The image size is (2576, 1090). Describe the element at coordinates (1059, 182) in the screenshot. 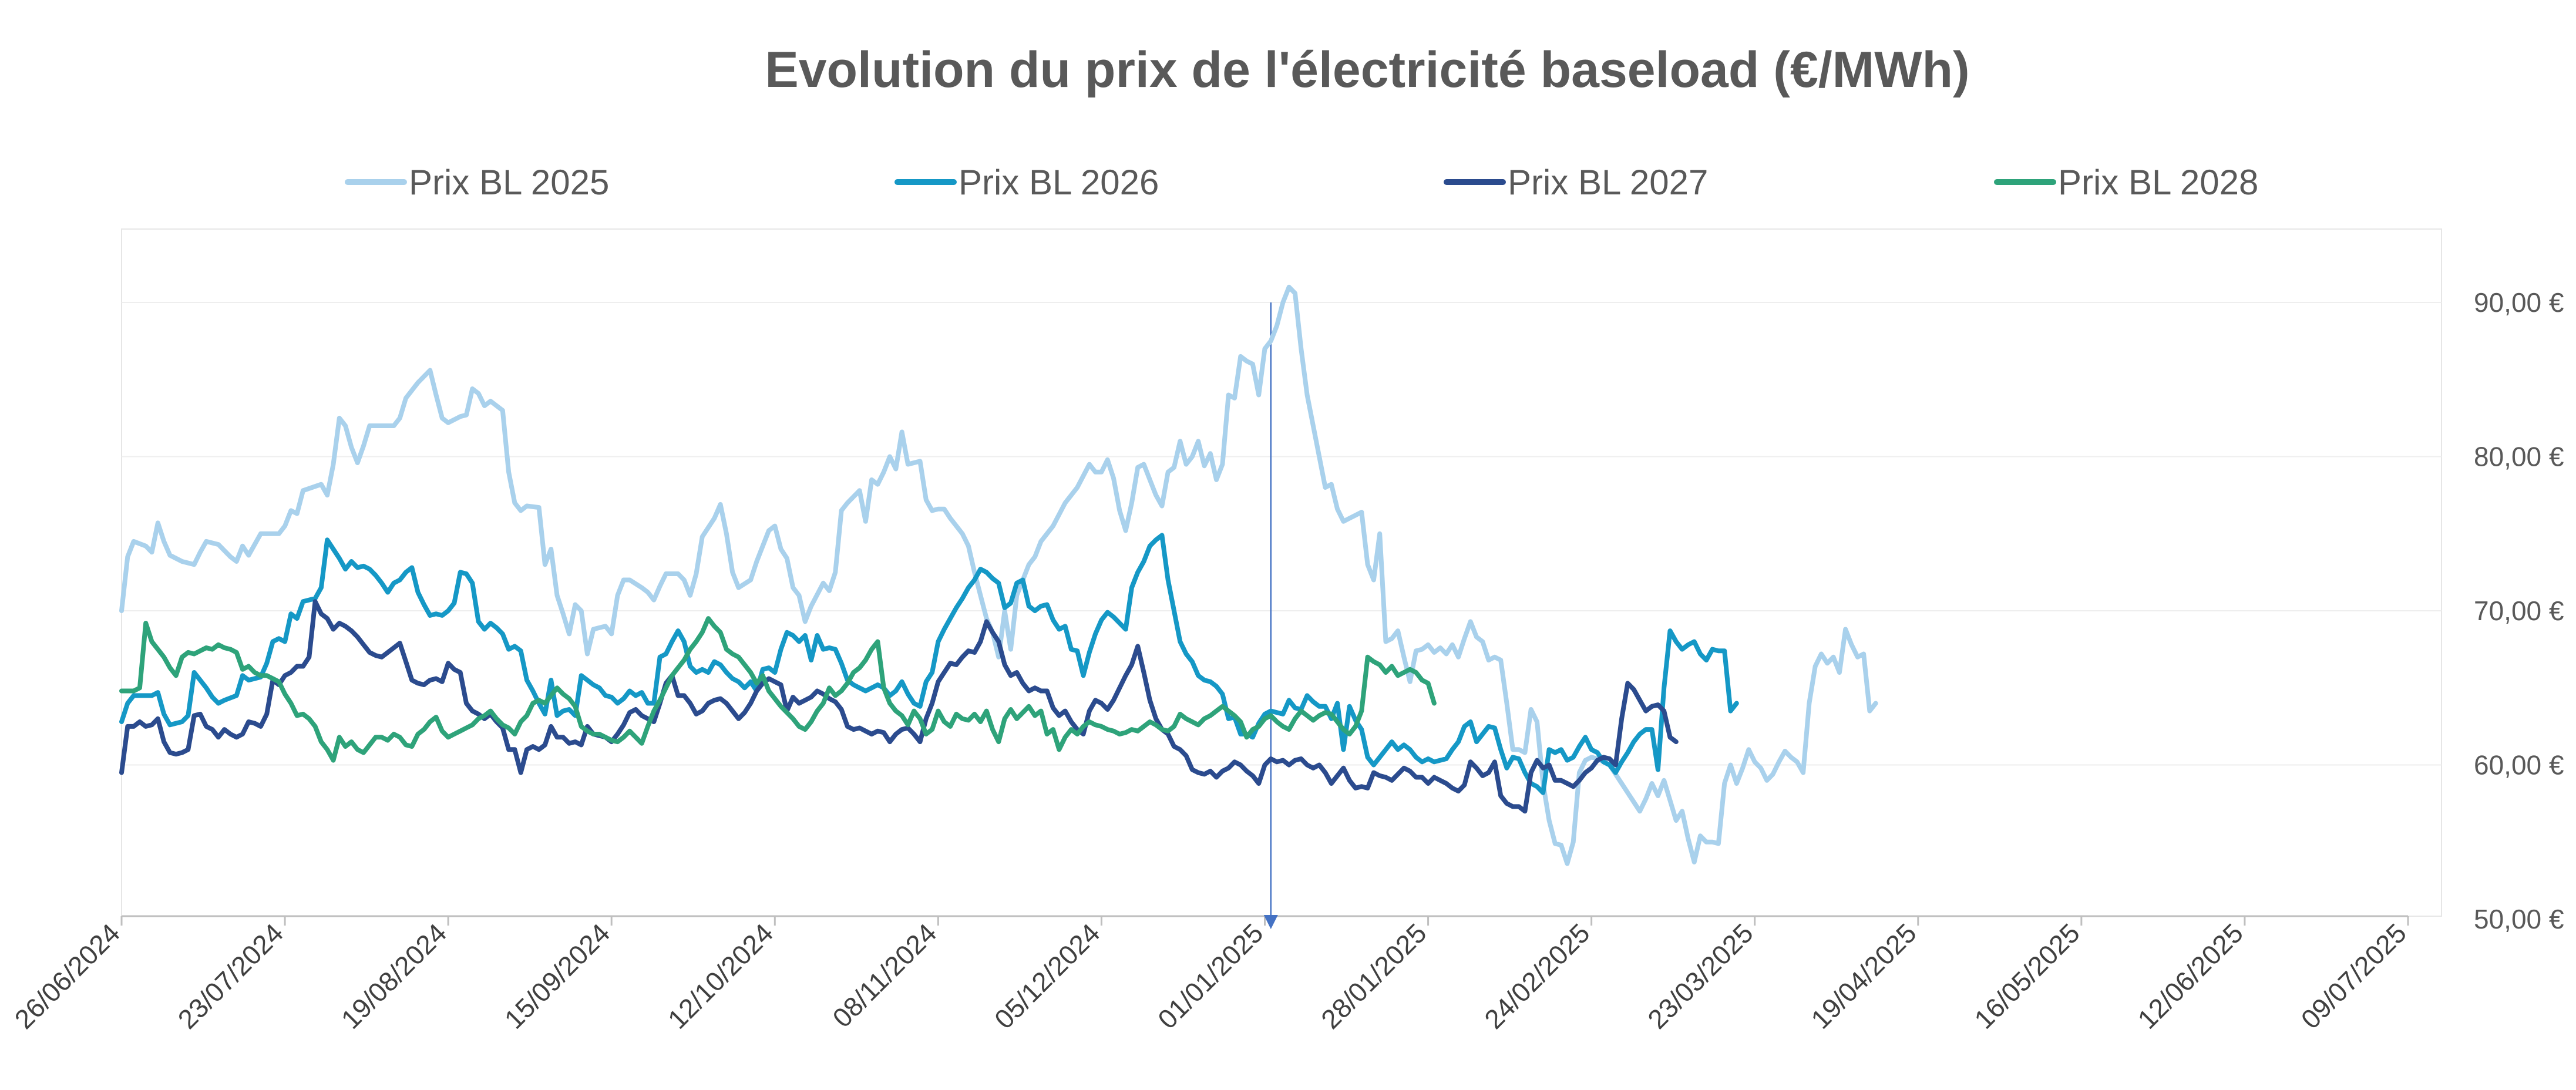

I see `legend-label-2: Prix BL 2026` at that location.